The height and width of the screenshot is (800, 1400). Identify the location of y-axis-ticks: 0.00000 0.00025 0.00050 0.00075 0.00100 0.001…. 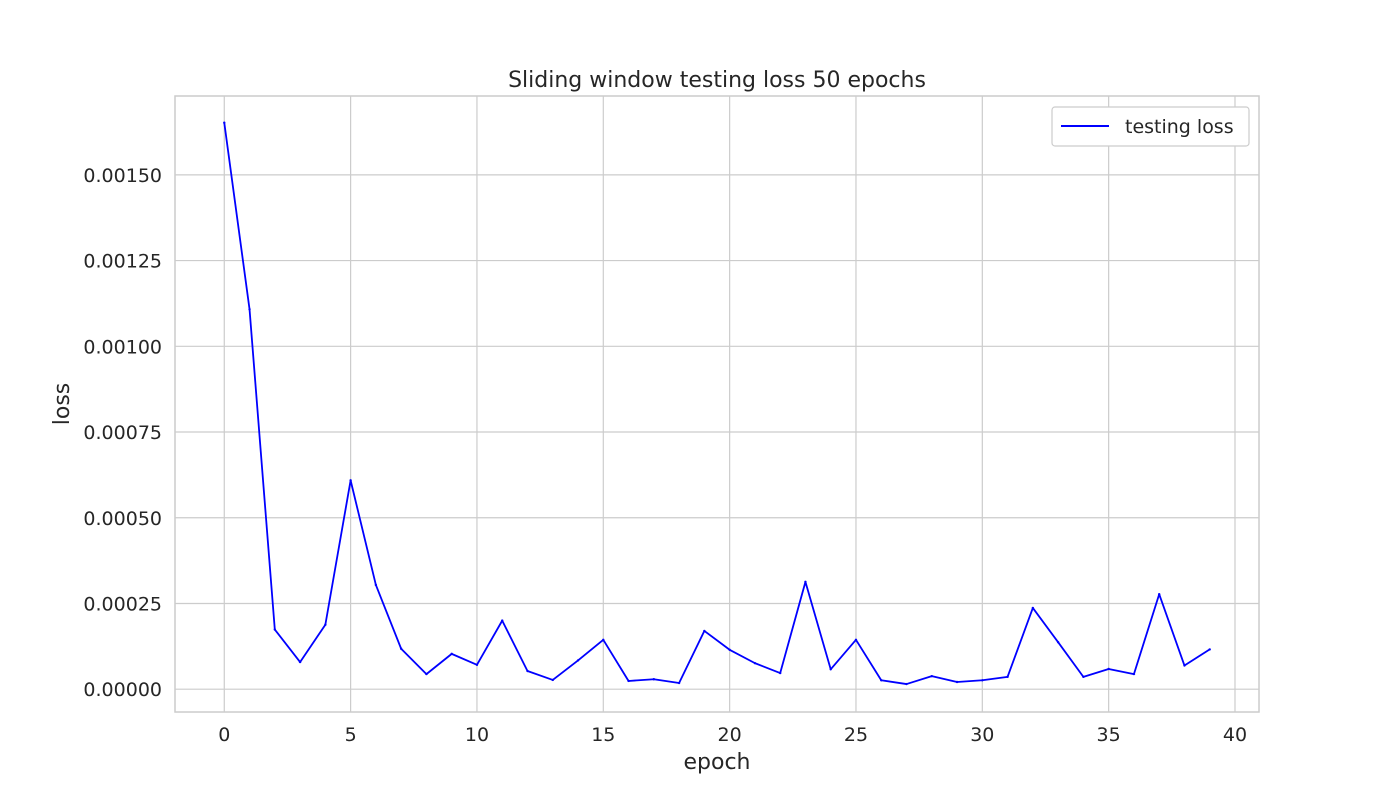
(122, 433).